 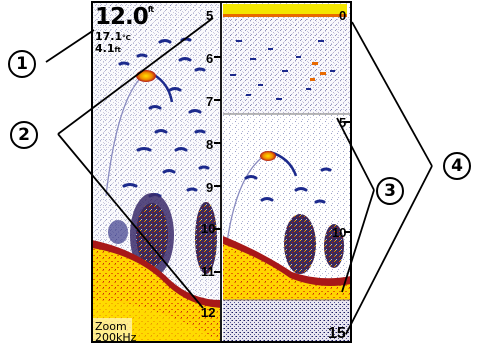 I want to click on scale-label-8: 8, so click(x=210, y=144).